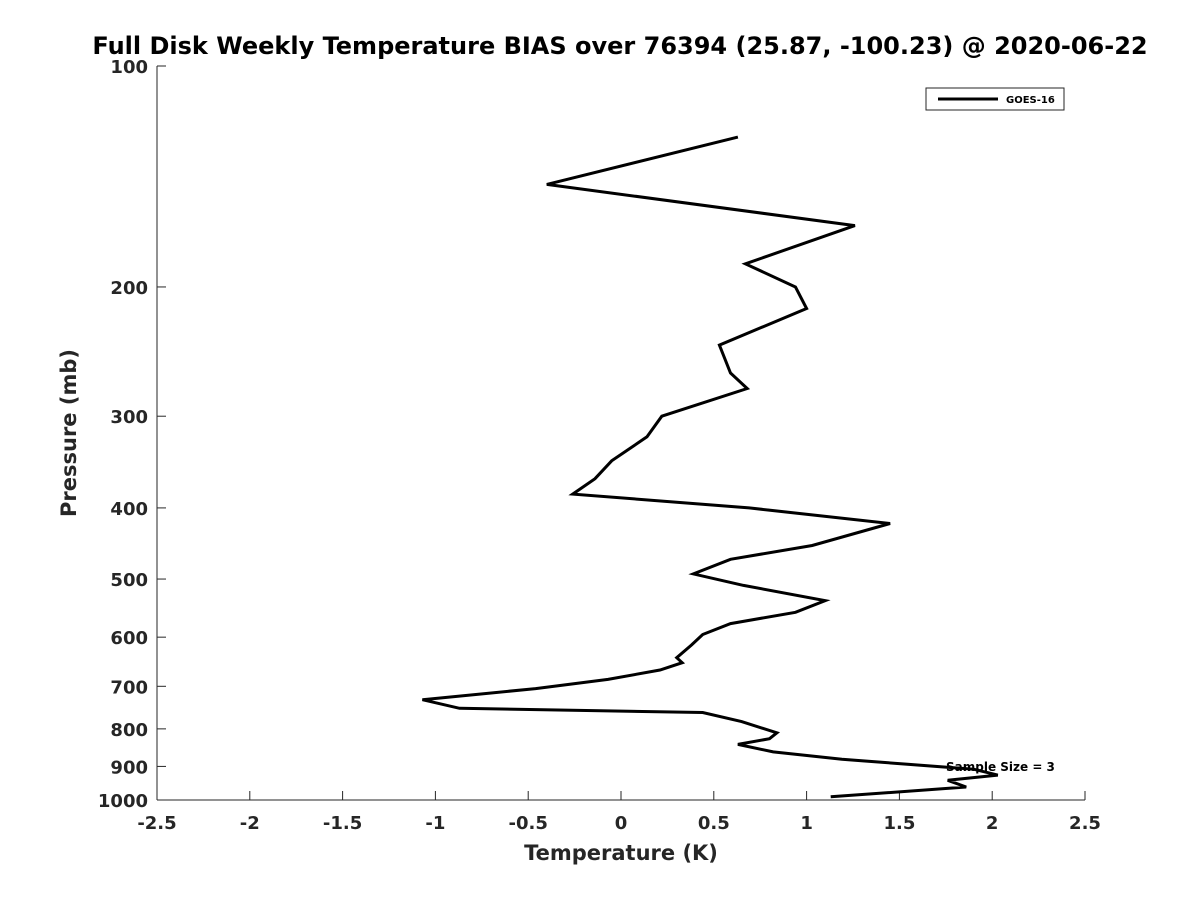  I want to click on y-tick-label: 700, so click(129, 687).